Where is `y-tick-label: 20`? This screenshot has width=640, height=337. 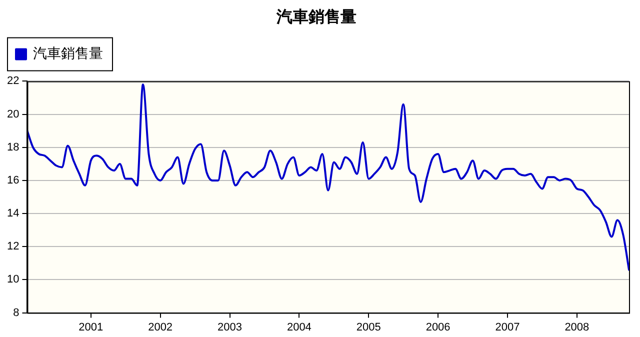 y-tick-label: 20 is located at coordinates (13, 114).